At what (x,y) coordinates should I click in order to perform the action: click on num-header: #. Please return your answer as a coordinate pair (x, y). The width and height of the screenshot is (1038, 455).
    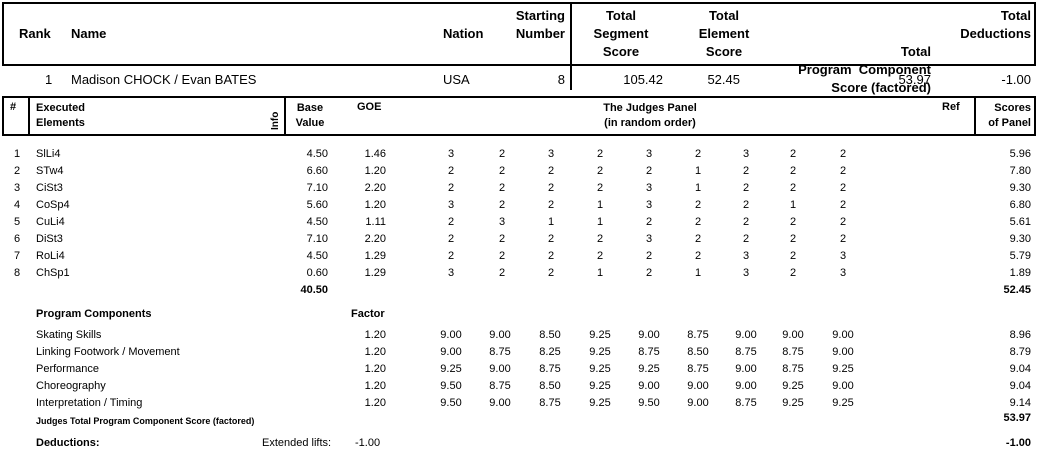
    Looking at the image, I should click on (13, 107).